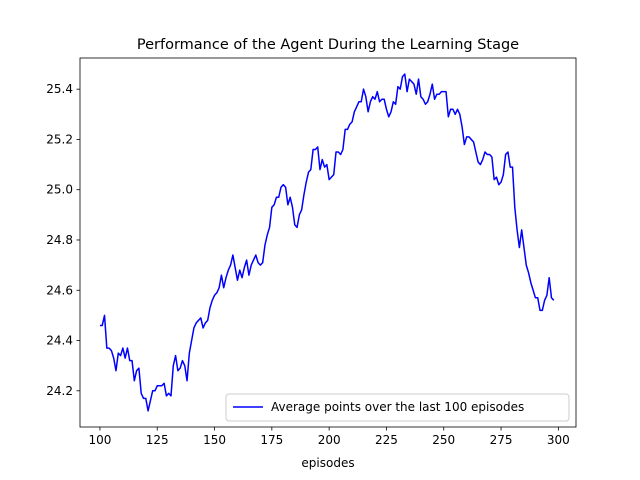 The image size is (640, 480). Describe the element at coordinates (59, 139) in the screenshot. I see `y-tick-label: 25.2` at that location.